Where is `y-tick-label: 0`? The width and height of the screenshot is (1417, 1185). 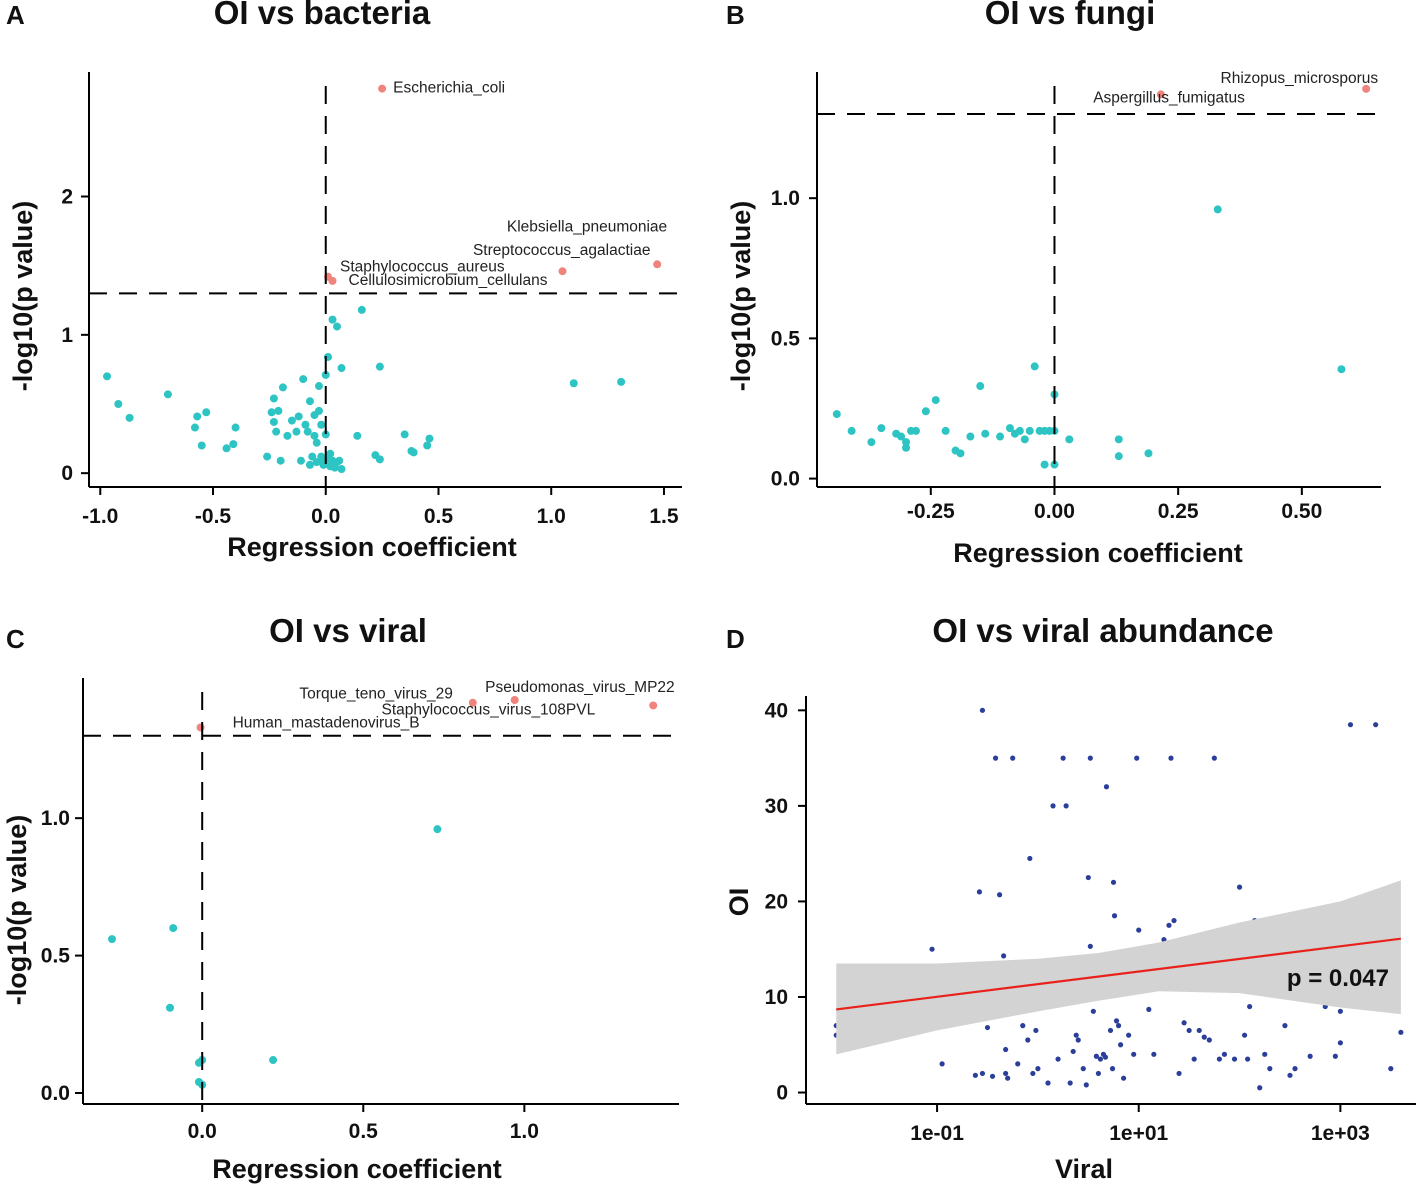
y-tick-label: 0 is located at coordinates (67, 473).